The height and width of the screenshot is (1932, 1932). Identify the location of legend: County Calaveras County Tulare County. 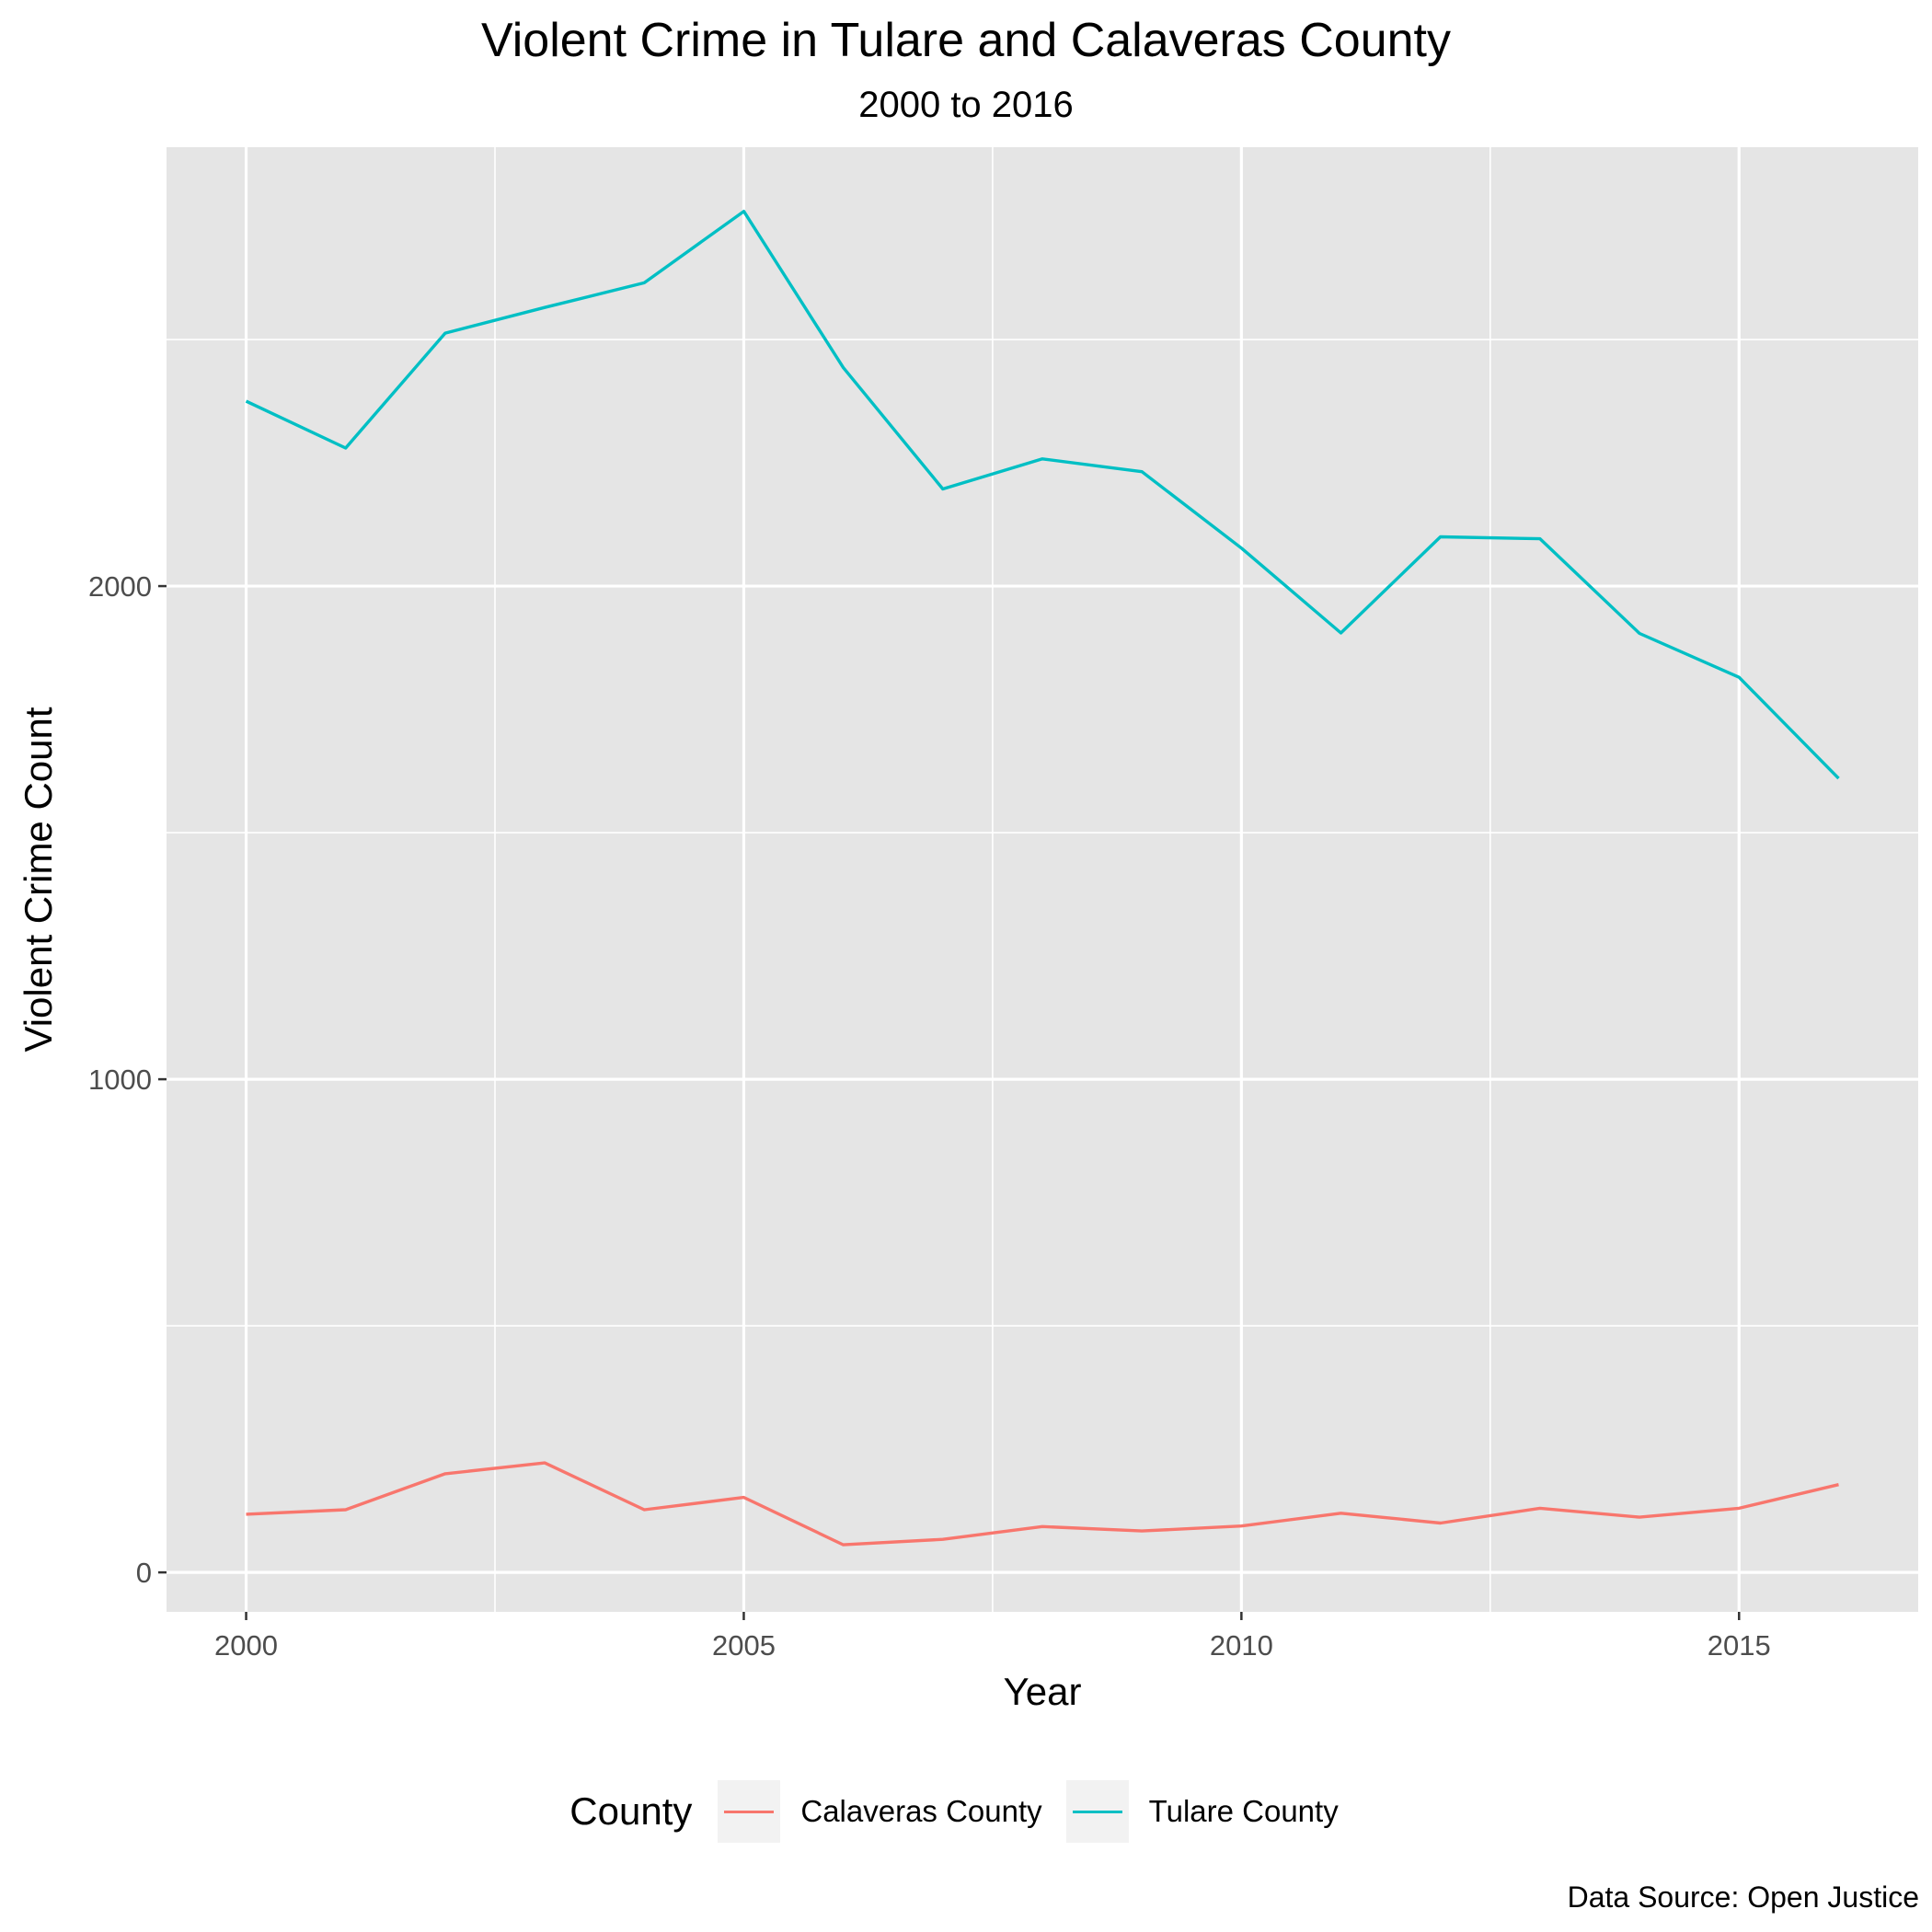
(966, 1811).